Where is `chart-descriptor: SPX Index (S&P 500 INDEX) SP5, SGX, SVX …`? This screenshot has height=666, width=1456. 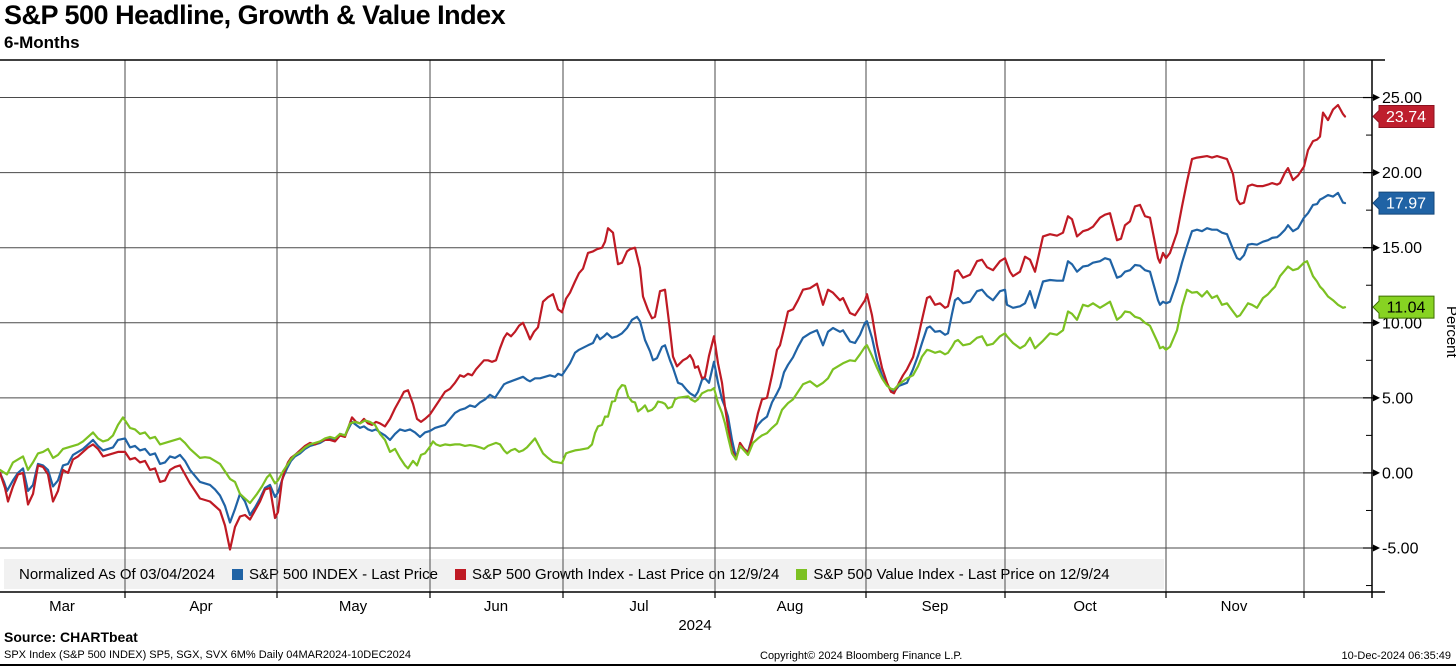
chart-descriptor: SPX Index (S&P 500 INDEX) SP5, SGX, SVX … is located at coordinates (207, 655).